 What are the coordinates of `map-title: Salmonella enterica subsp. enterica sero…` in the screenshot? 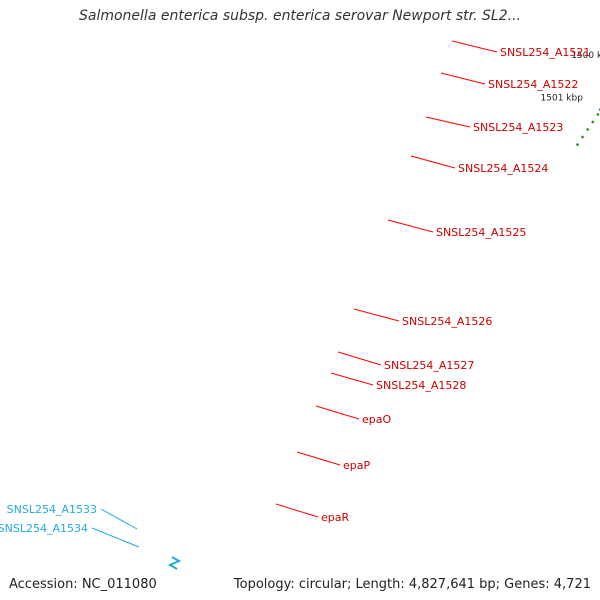 It's located at (300, 16).